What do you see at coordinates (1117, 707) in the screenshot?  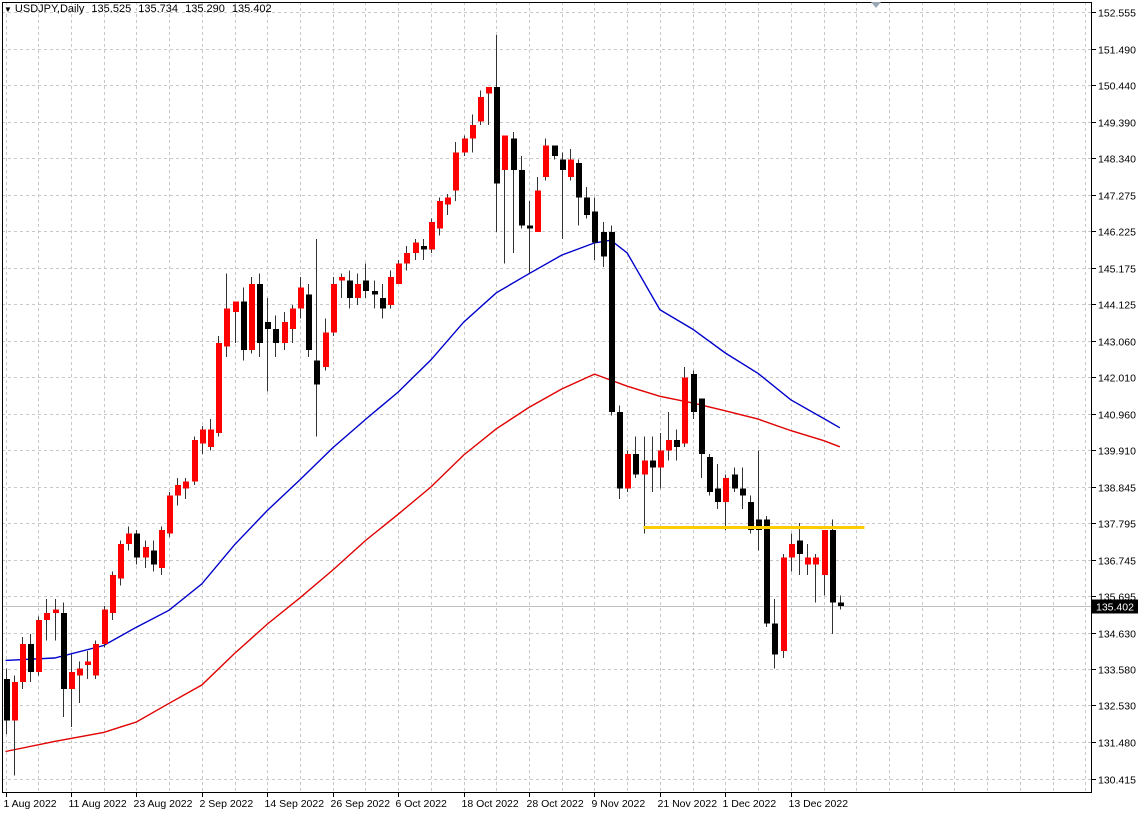 I see `price-tick-label: 132.530` at bounding box center [1117, 707].